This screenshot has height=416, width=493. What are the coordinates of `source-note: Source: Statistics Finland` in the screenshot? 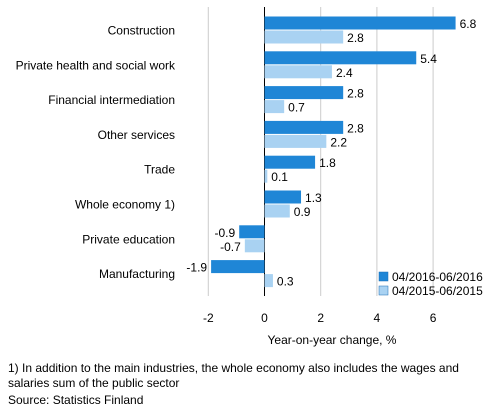 It's located at (76, 400).